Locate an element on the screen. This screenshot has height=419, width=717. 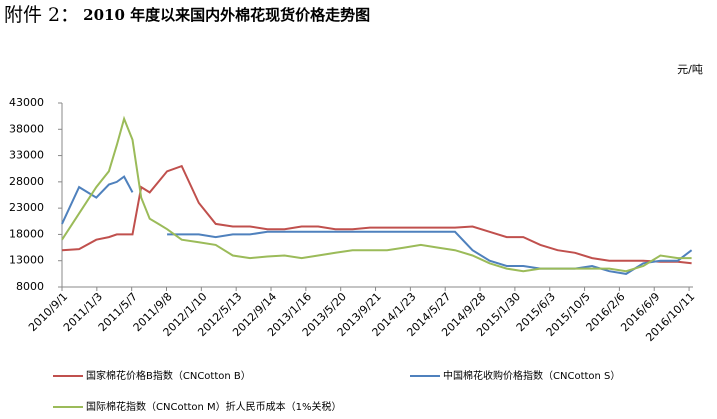
legend-label: 中国棉花收购价格指数（CNCotton S） is located at coordinates (531, 375).